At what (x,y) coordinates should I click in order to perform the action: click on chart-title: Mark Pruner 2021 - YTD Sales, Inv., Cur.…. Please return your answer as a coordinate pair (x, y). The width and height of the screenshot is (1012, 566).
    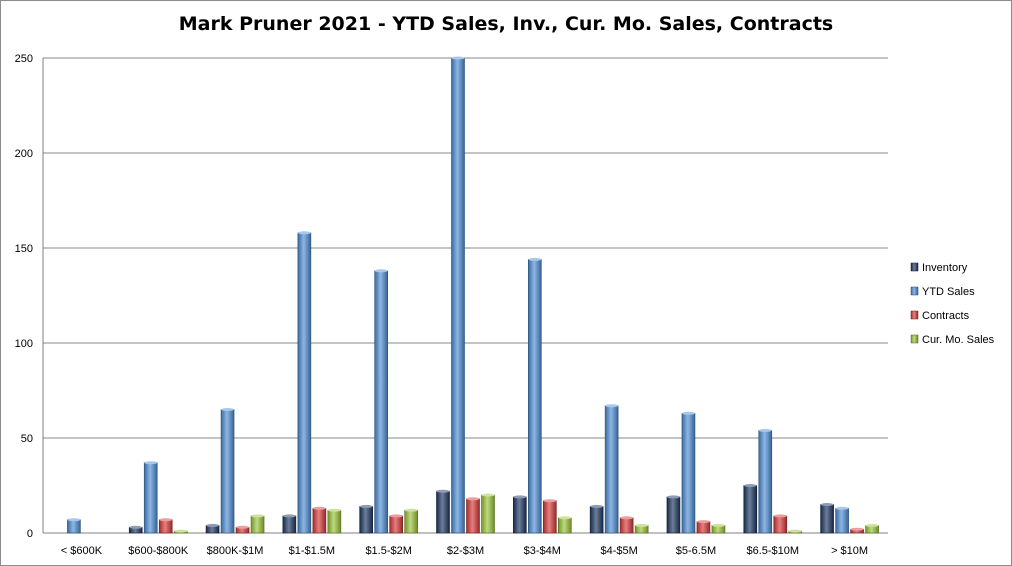
    Looking at the image, I should click on (506, 24).